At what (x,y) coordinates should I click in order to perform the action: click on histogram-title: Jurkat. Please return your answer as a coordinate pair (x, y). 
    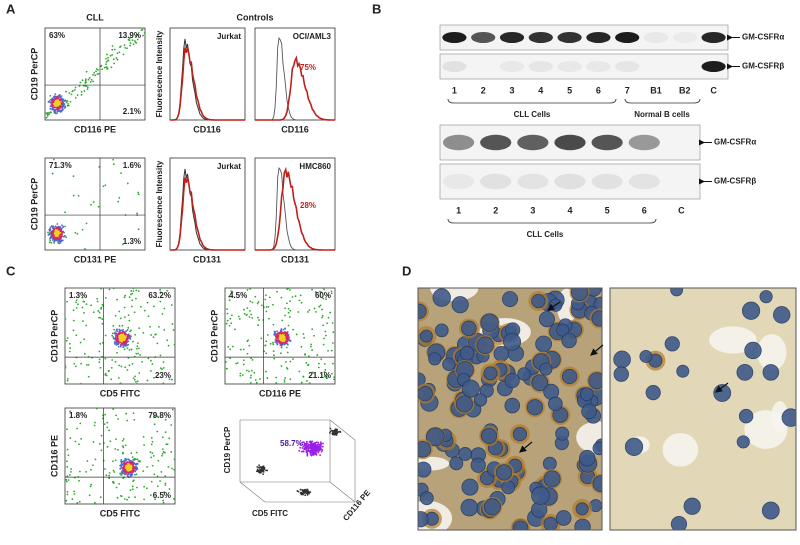
    Looking at the image, I should click on (229, 166).